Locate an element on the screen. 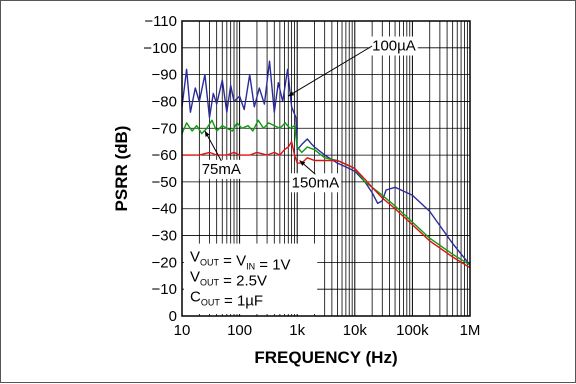  x-tick-label: 10k is located at coordinates (355, 330).